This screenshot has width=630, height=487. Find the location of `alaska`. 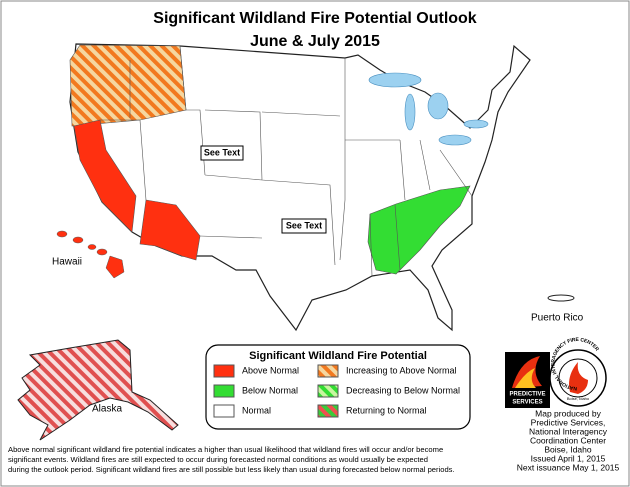

alaska is located at coordinates (98, 390).